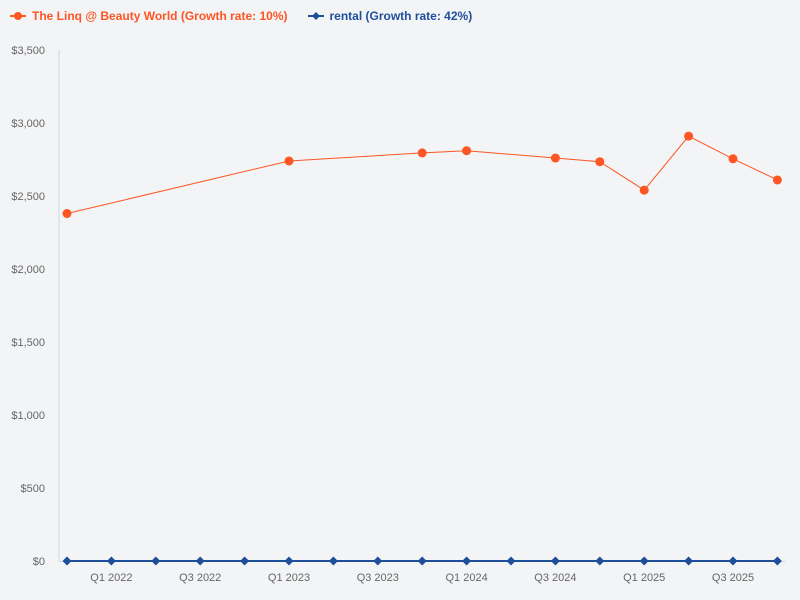  What do you see at coordinates (401, 16) in the screenshot?
I see `legend-label: rental (Growth rate: 42%)` at bounding box center [401, 16].